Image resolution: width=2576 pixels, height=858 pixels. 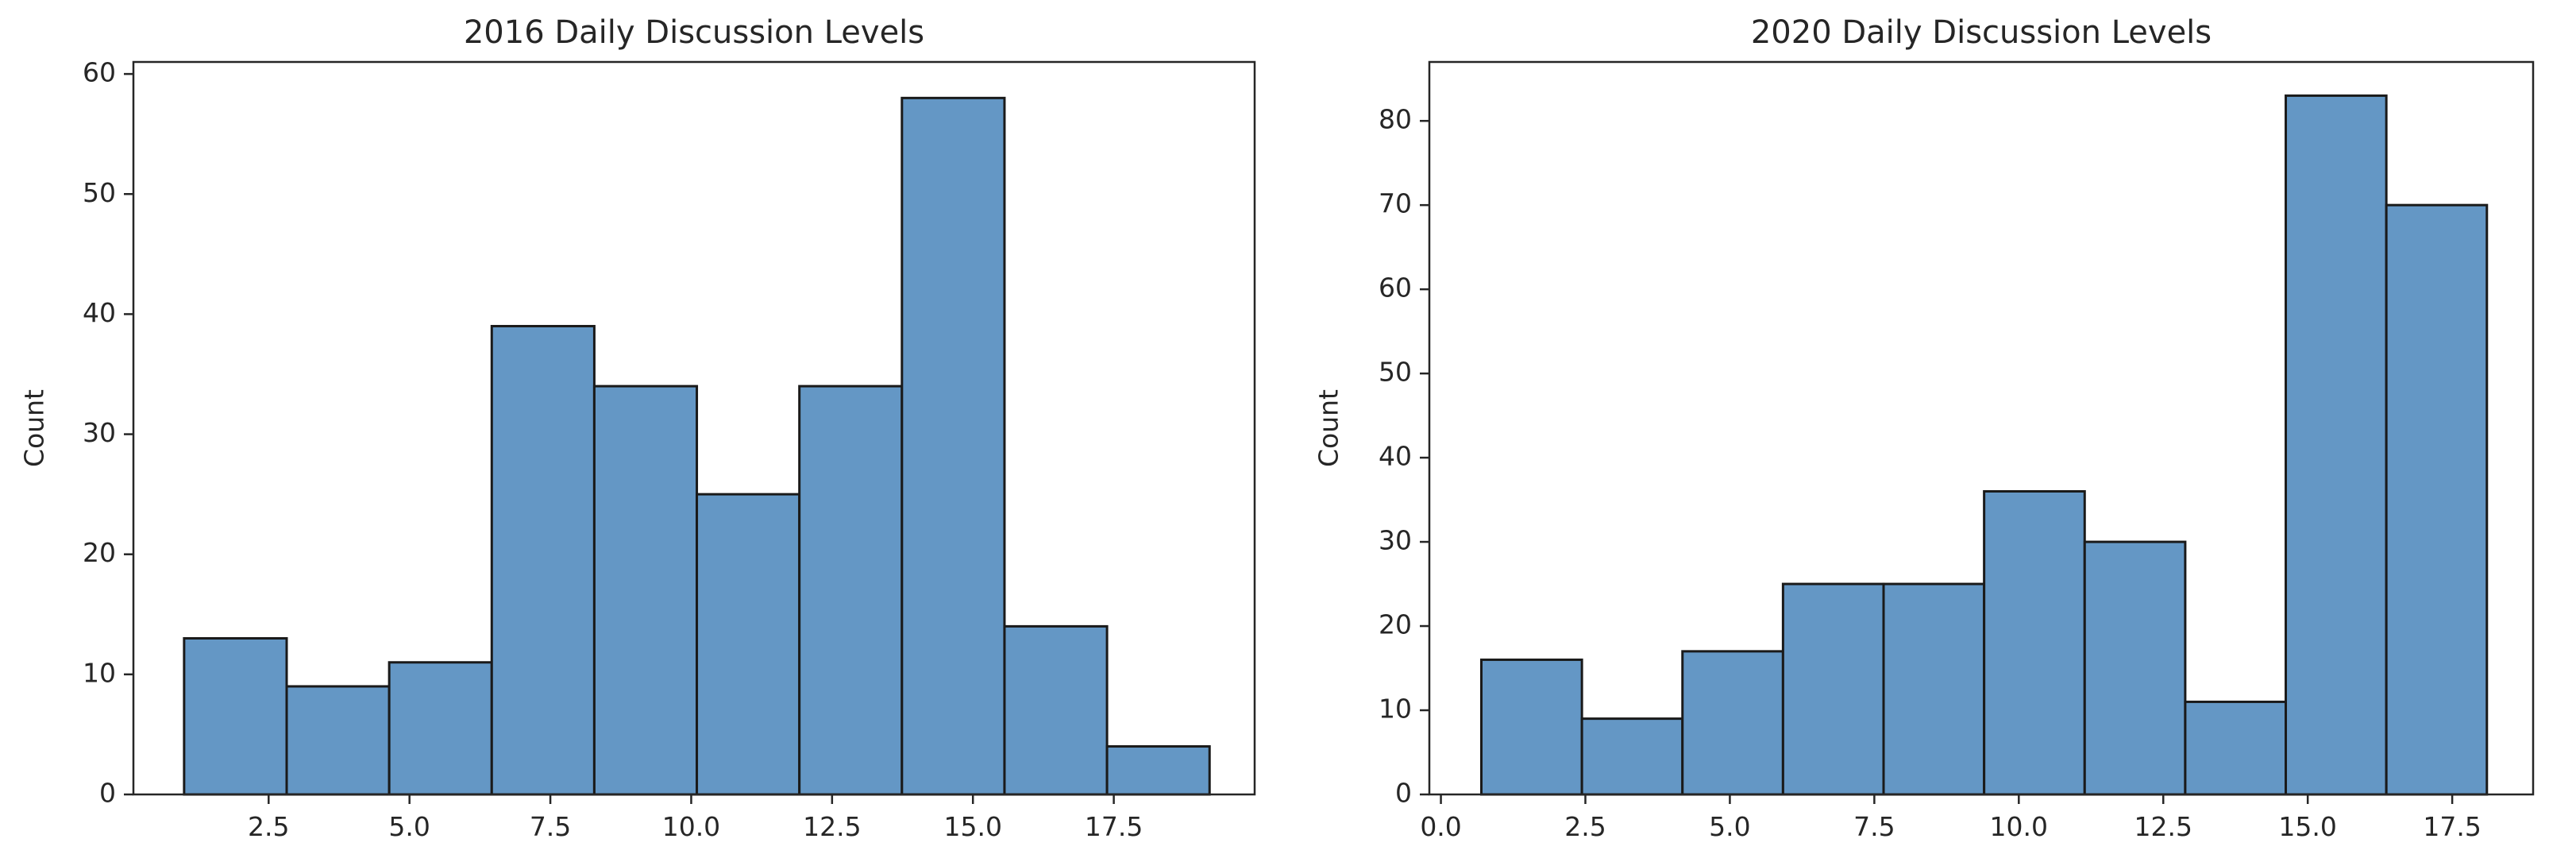 I want to click on x-tick-label-2016-2.5: 2.5, so click(x=268, y=826).